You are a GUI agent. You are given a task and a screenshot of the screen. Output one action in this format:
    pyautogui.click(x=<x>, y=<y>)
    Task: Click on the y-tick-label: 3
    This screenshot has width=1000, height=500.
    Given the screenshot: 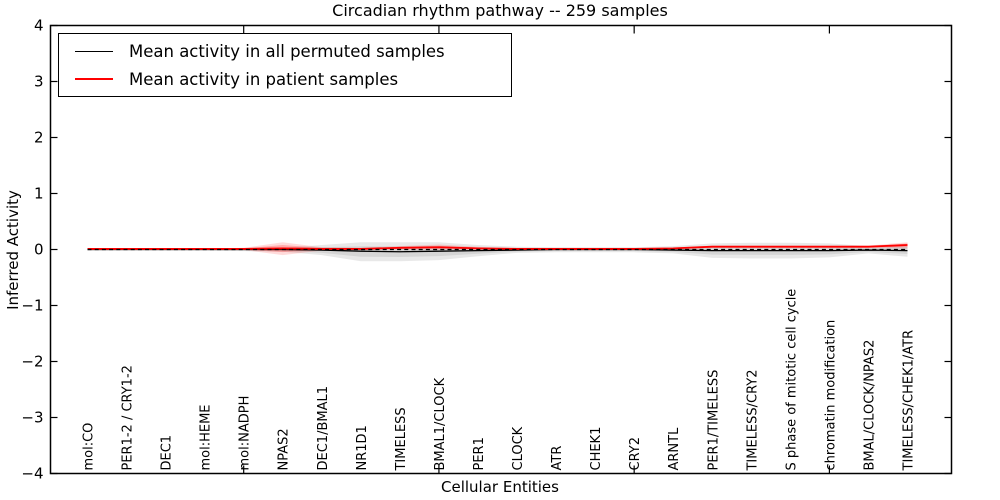 What is the action you would take?
    pyautogui.click(x=39, y=82)
    